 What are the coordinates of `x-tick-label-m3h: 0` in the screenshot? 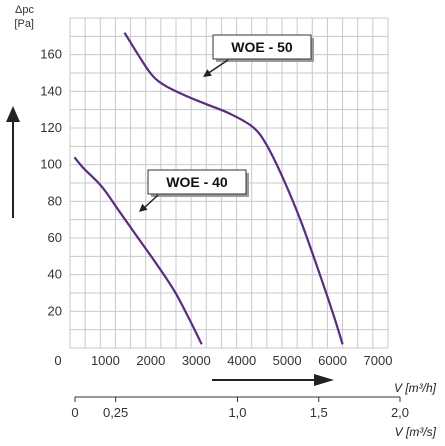 It's located at (57, 360).